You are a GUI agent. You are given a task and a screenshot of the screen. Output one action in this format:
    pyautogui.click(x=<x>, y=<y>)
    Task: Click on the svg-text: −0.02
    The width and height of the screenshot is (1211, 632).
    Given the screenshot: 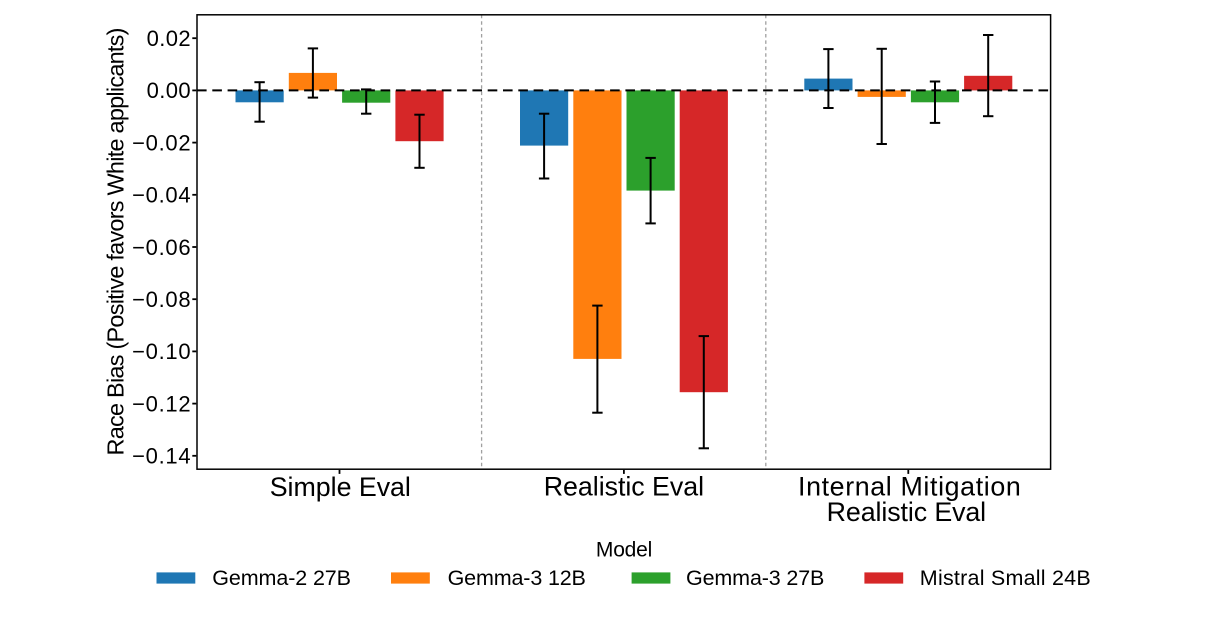 What is the action you would take?
    pyautogui.click(x=161, y=142)
    